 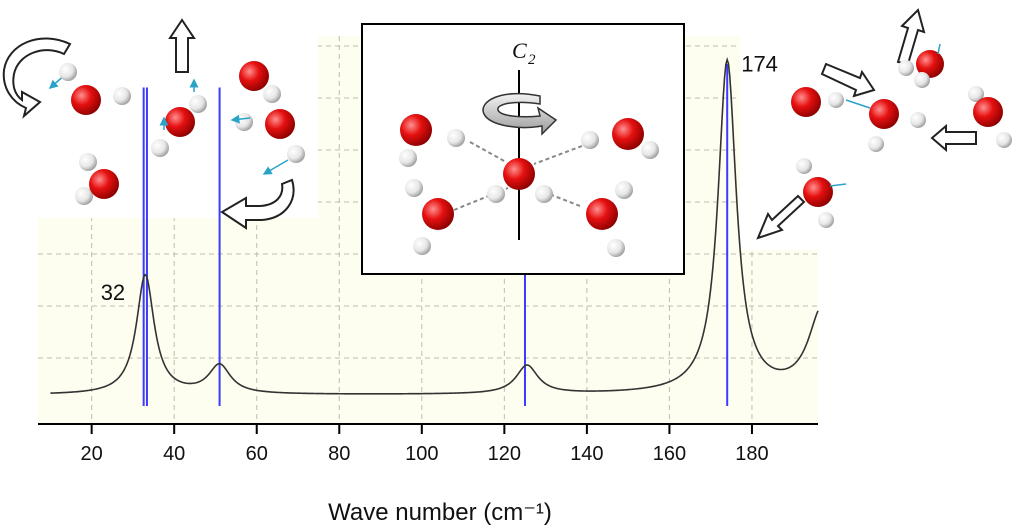 What do you see at coordinates (751, 454) in the screenshot?
I see `x-tick-label: 180` at bounding box center [751, 454].